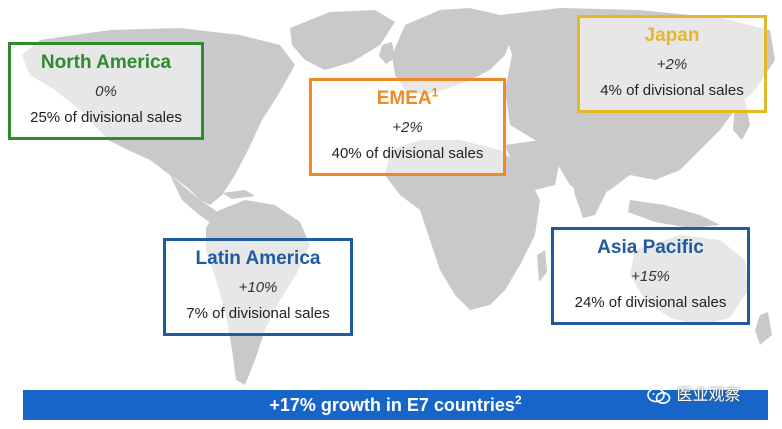 The width and height of the screenshot is (782, 429). What do you see at coordinates (435, 92) in the screenshot?
I see `region-title-emea-footnote: 1` at bounding box center [435, 92].